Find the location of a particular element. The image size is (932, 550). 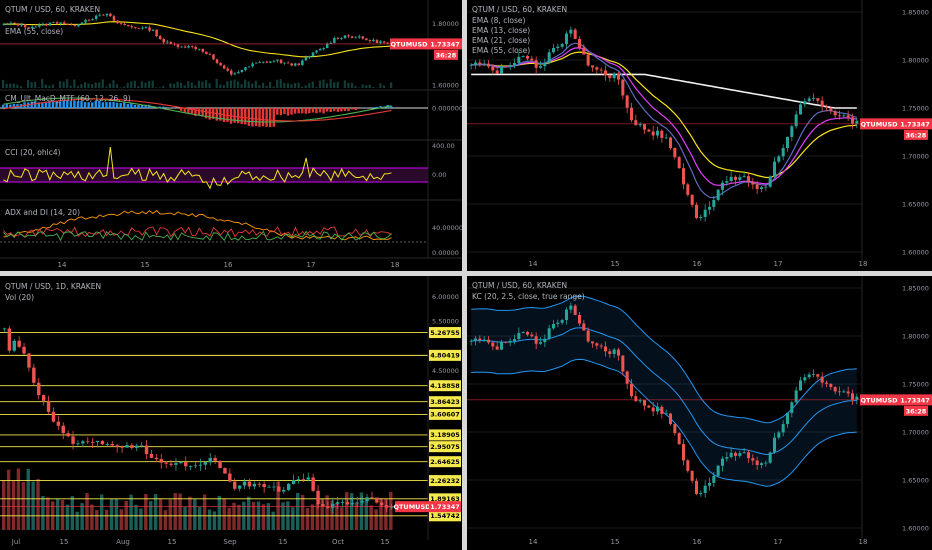

tr-indicator-label: EMA (21, close) is located at coordinates (501, 40).